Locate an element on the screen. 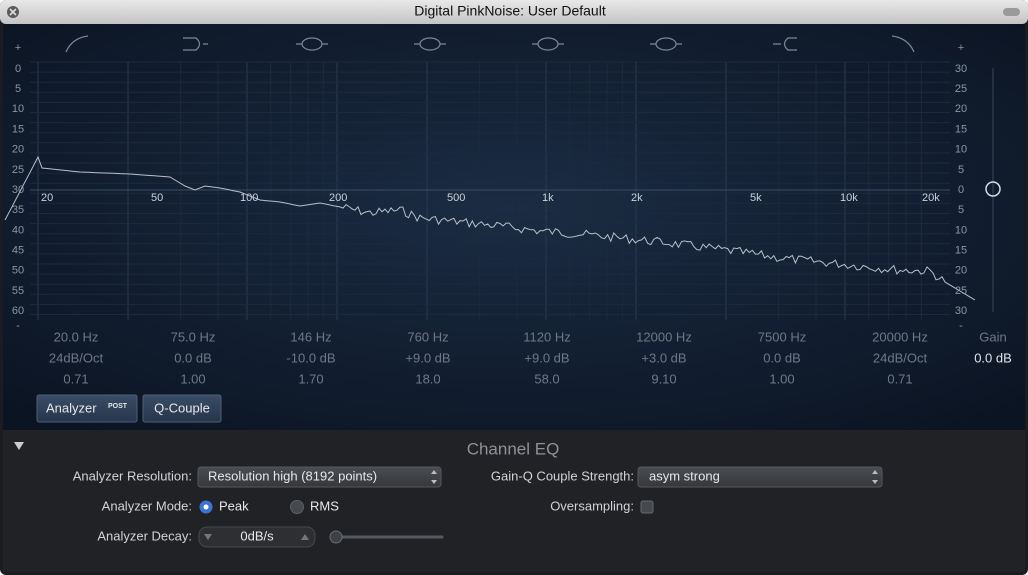  decay-value: 0dB/s is located at coordinates (257, 535).